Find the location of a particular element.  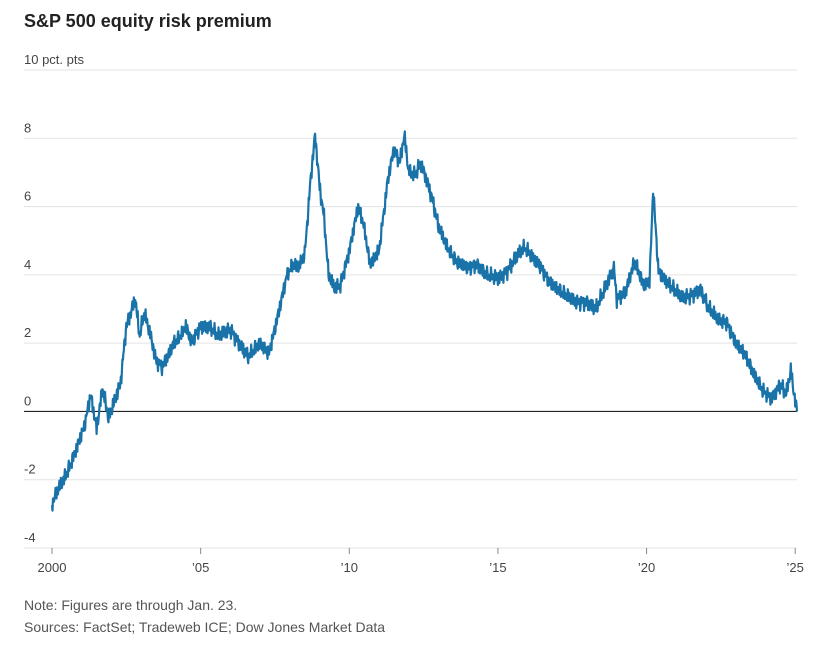

y-tick-label: 6 is located at coordinates (27, 196).